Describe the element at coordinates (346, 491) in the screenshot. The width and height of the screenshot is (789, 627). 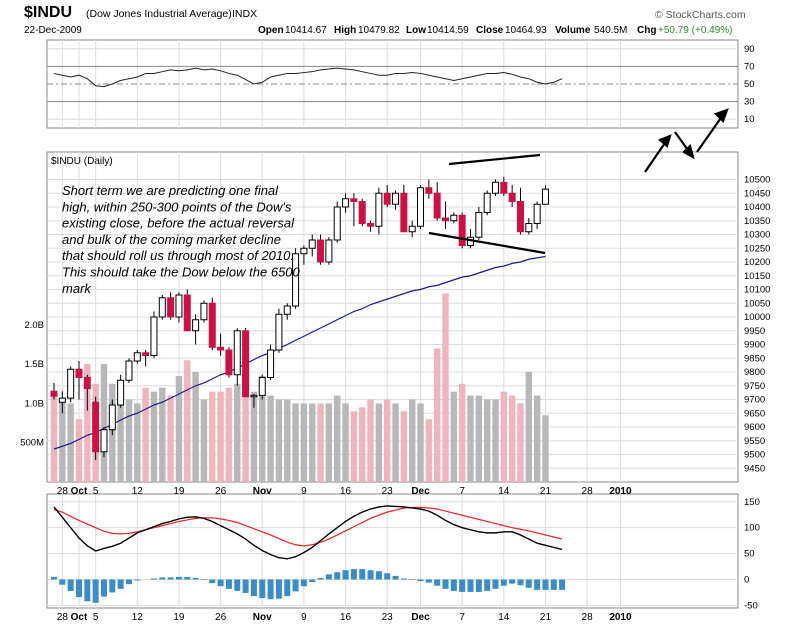
I see `x-tick-label: 16` at that location.